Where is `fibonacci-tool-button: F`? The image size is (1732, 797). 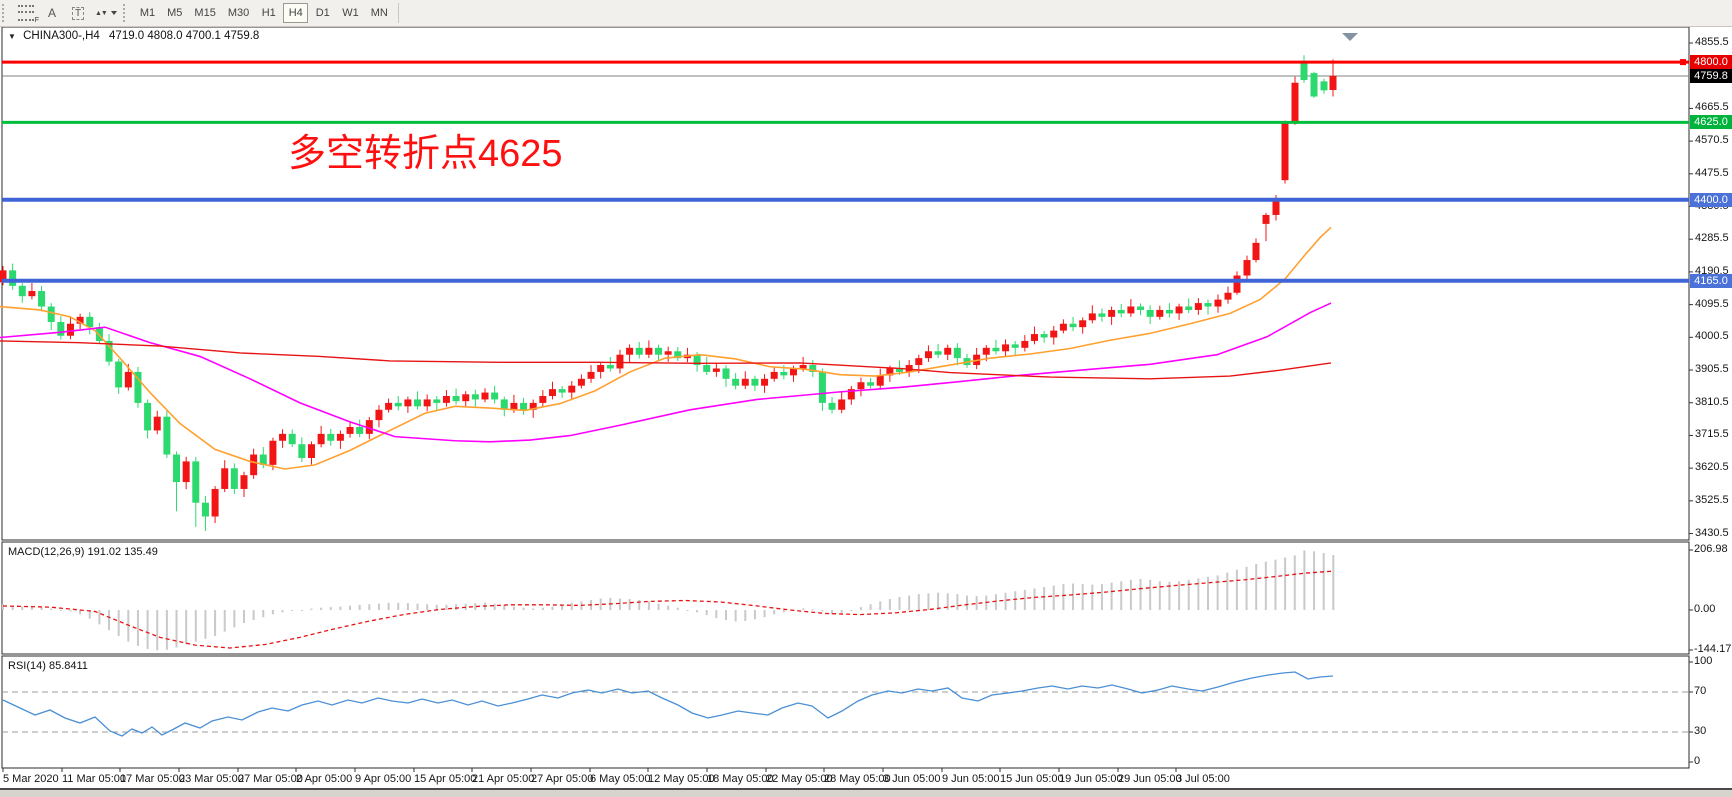 fibonacci-tool-button: F is located at coordinates (26, 13).